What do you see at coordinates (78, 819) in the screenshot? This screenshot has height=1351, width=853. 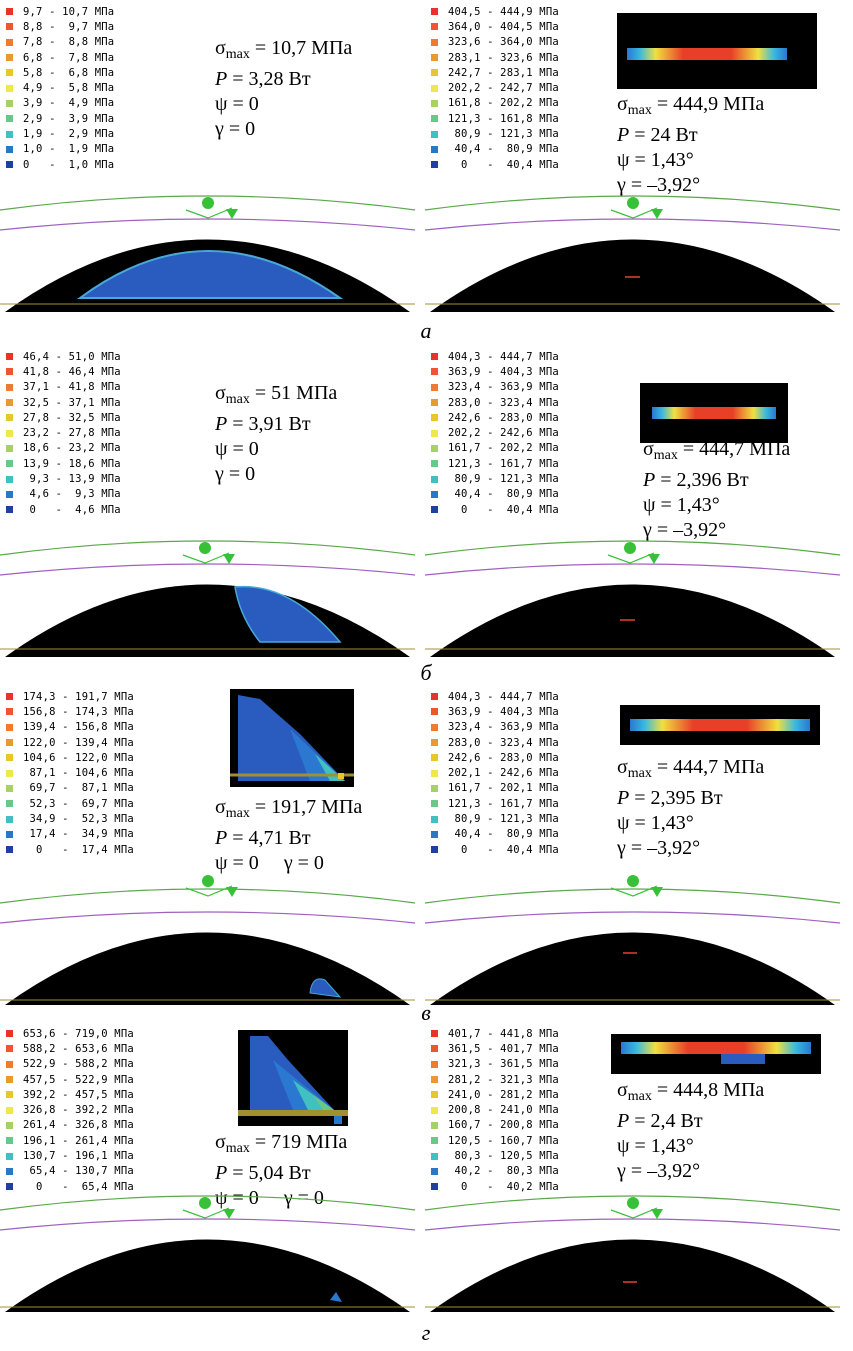 I see `legend-label: 34,9 - 52,3 МПа` at bounding box center [78, 819].